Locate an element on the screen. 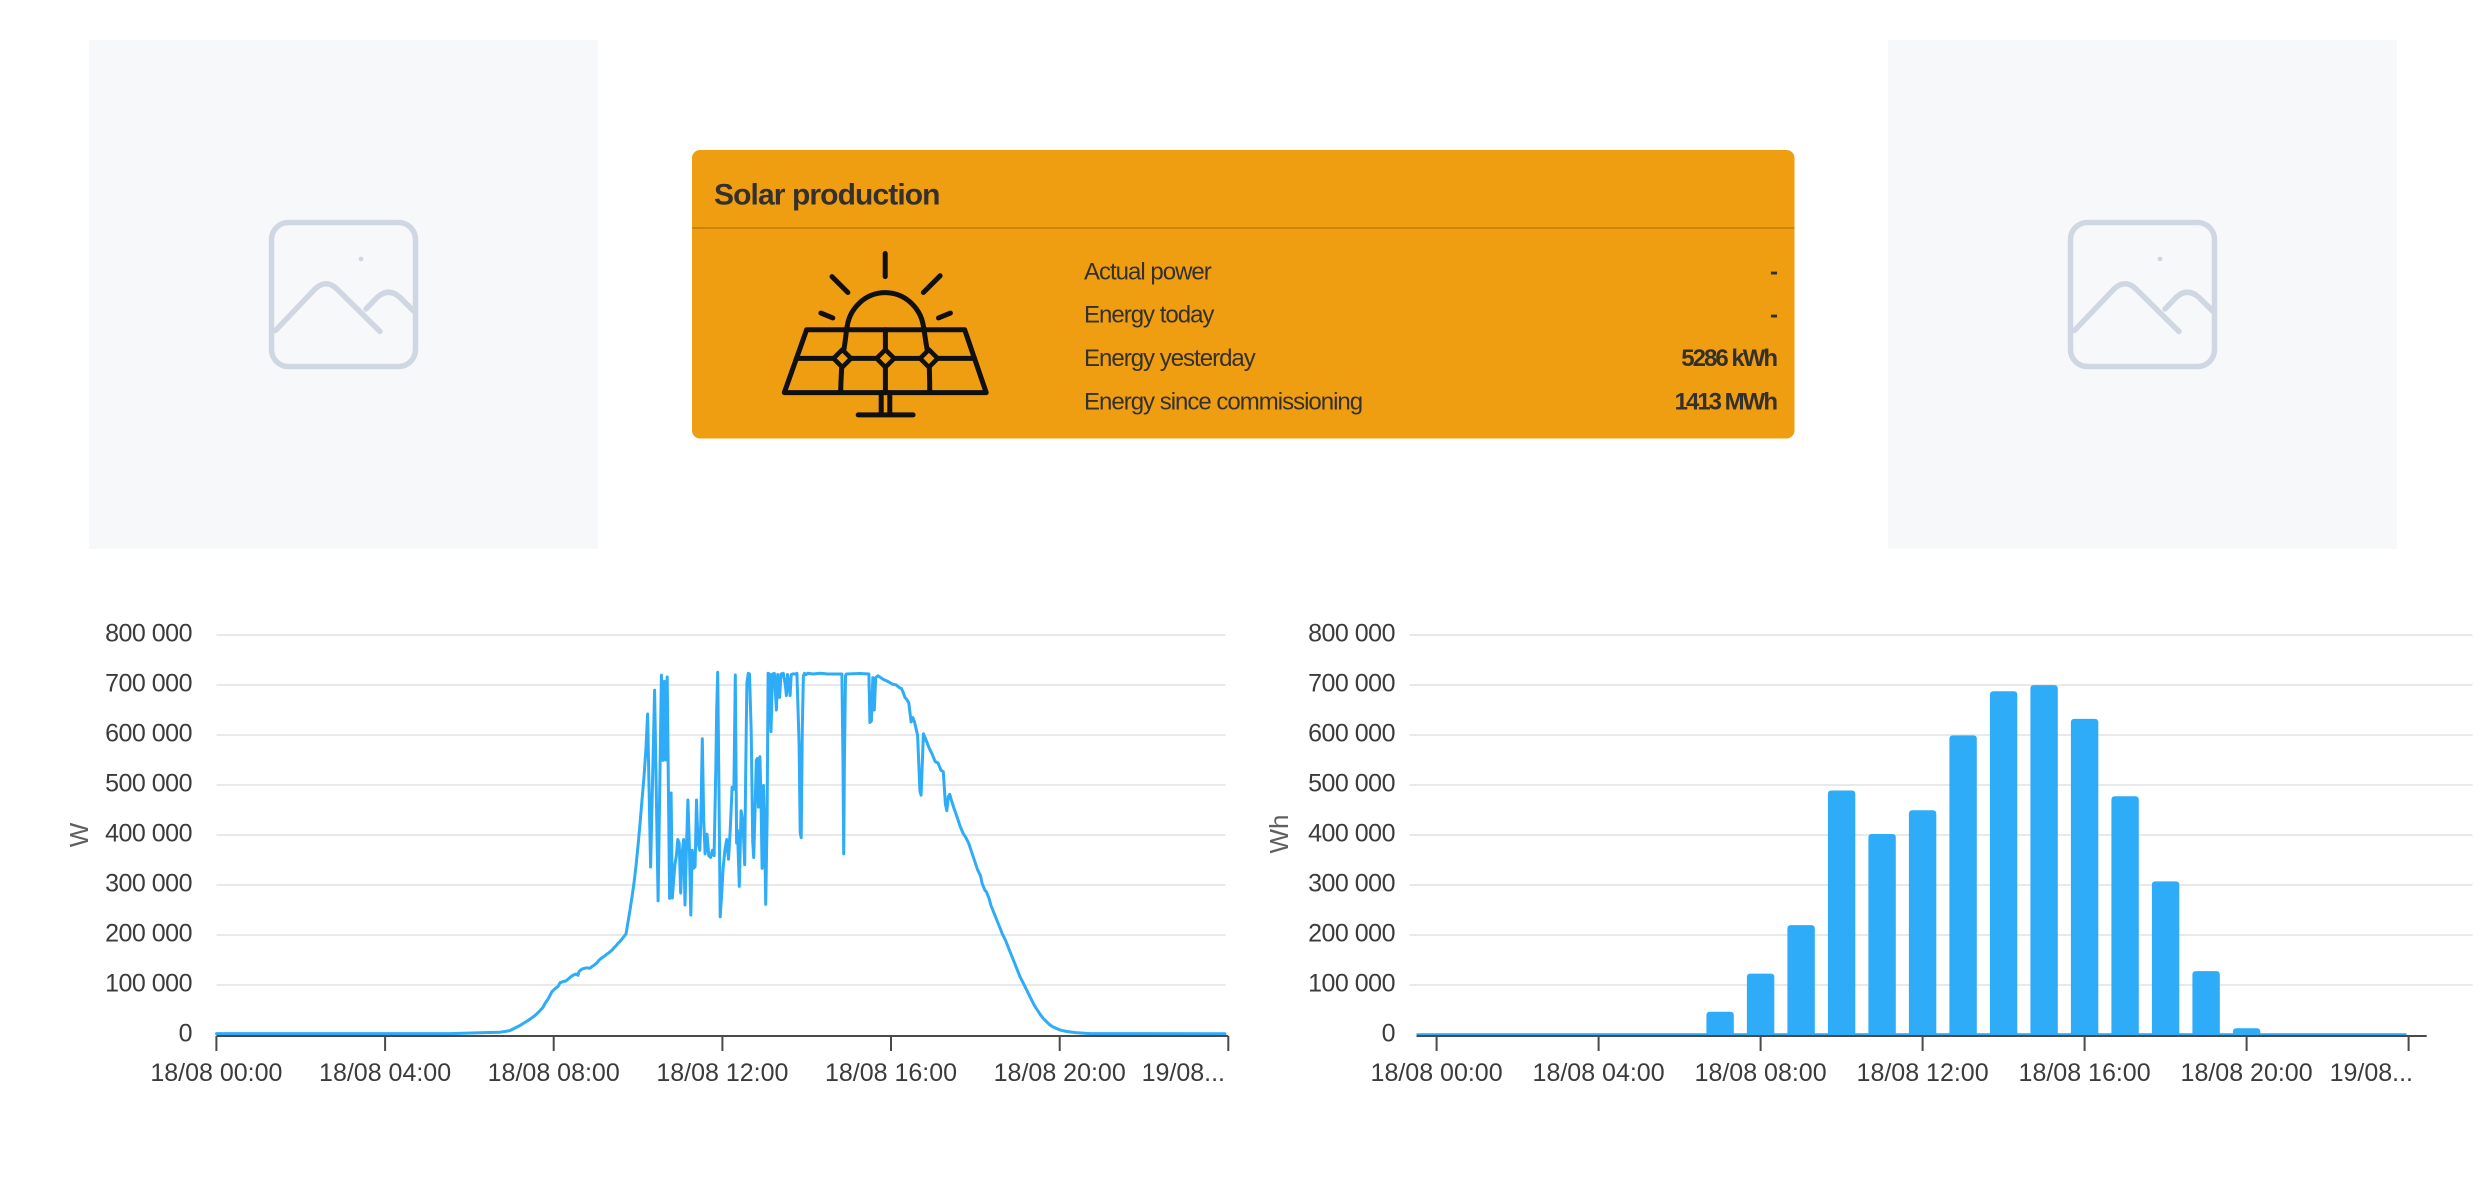  svg-text: Solar production is located at coordinates (827, 195).